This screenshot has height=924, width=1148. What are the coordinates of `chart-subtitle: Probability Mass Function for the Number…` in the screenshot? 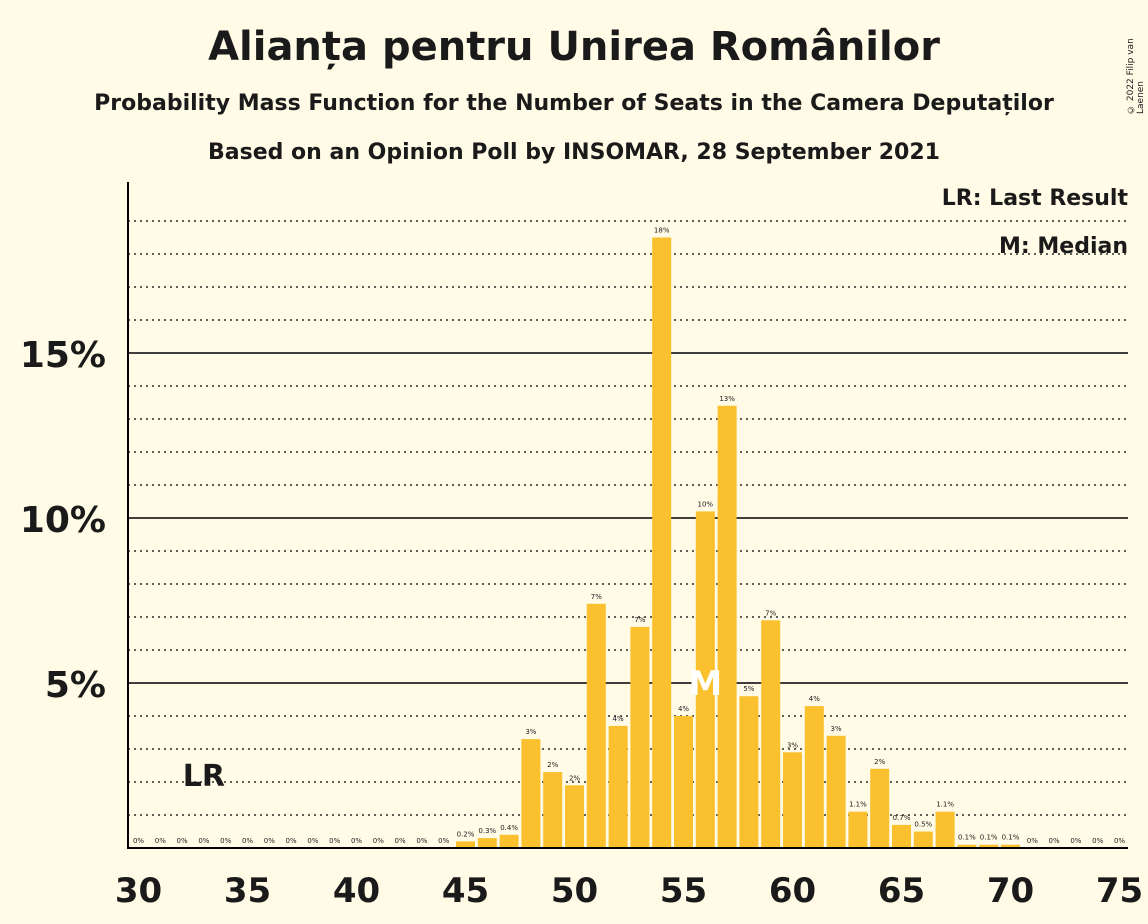 It's located at (574, 103).